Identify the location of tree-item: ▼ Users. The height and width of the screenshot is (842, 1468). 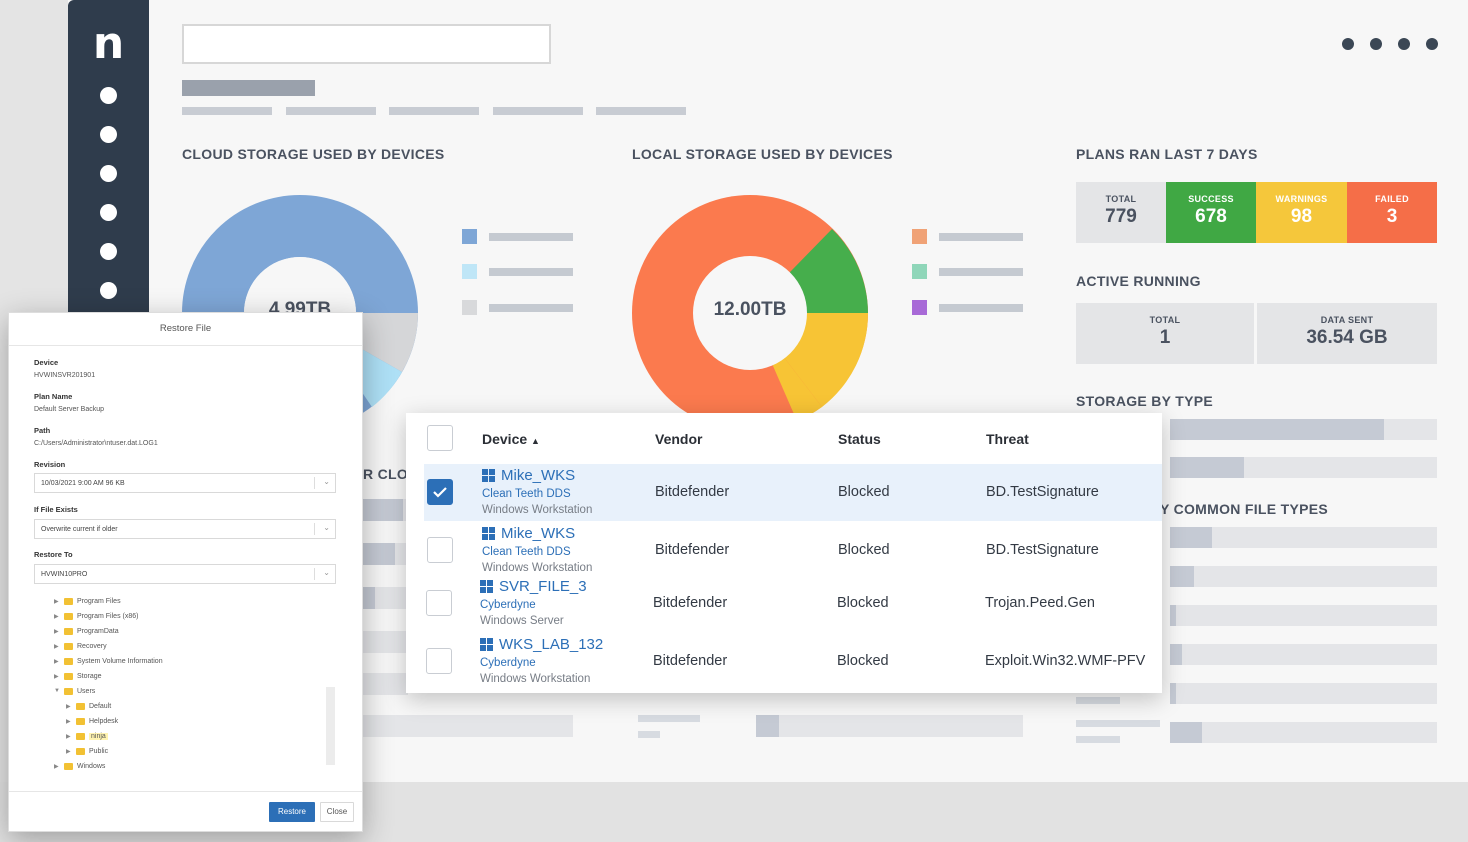
(74, 691).